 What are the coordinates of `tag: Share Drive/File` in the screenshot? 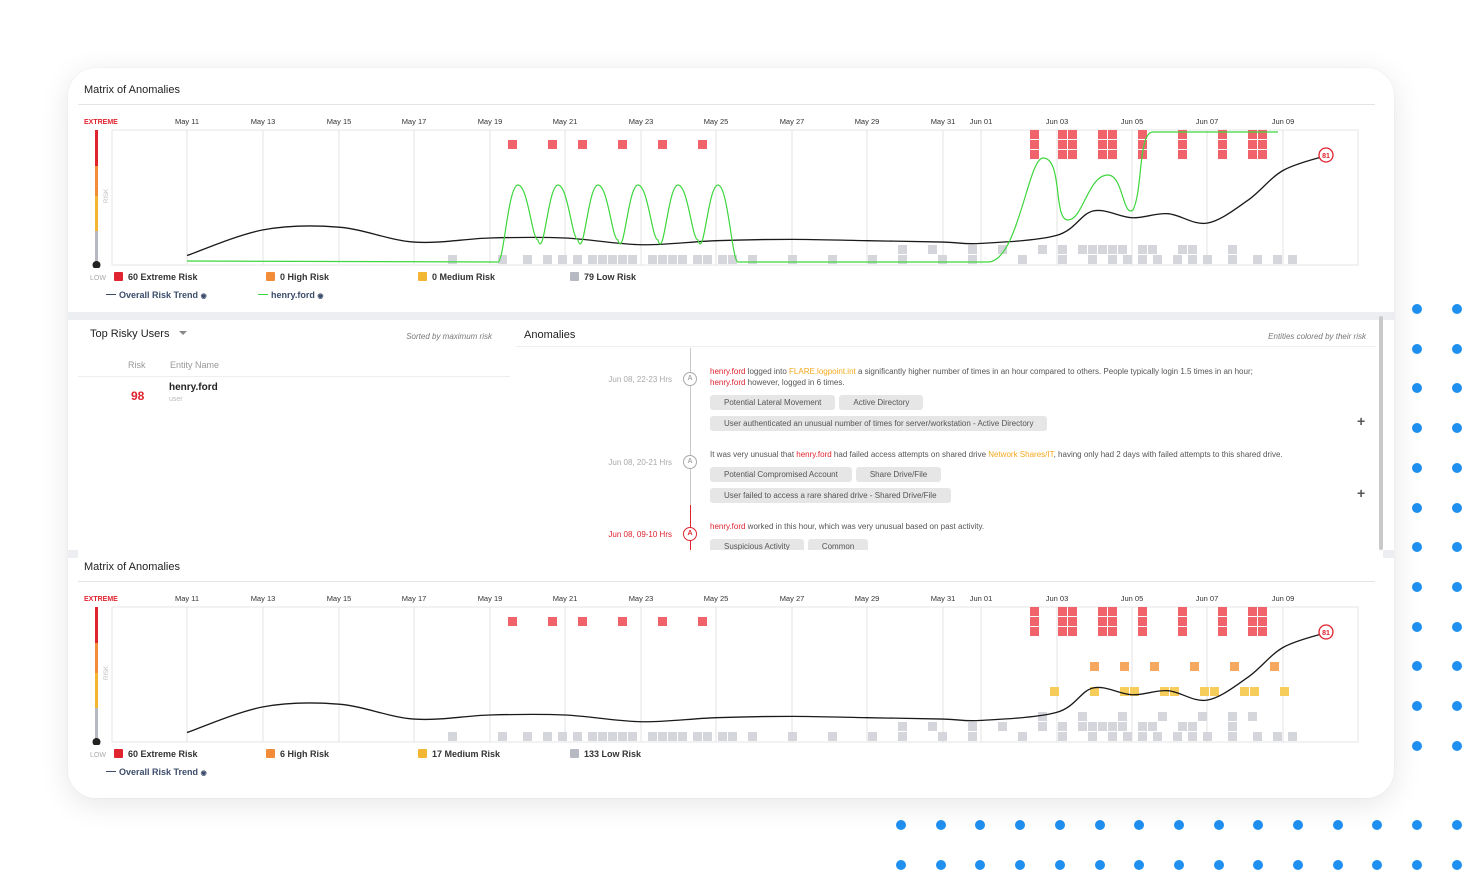 It's located at (898, 474).